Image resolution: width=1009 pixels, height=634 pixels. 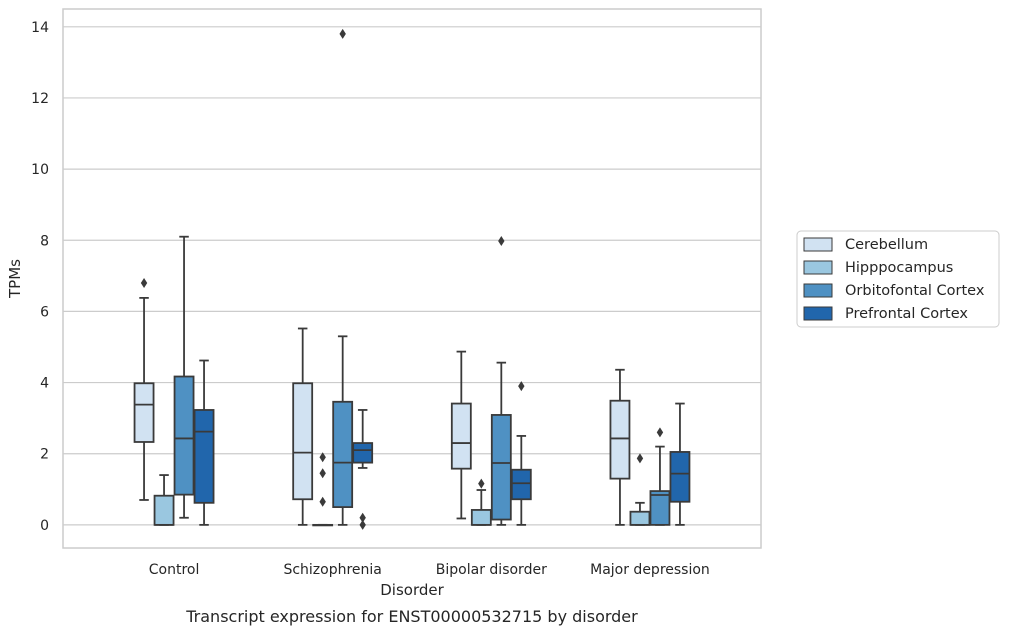 I want to click on y-tick-7: 14, so click(x=40, y=28).